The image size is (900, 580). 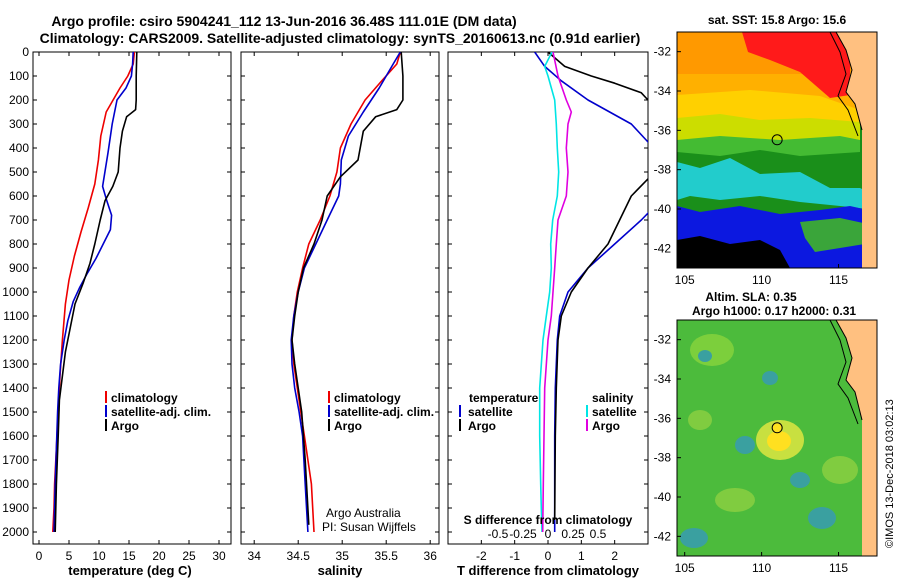 What do you see at coordinates (663, 248) in the screenshot?
I see `map-y-tick-label: -42` at bounding box center [663, 248].